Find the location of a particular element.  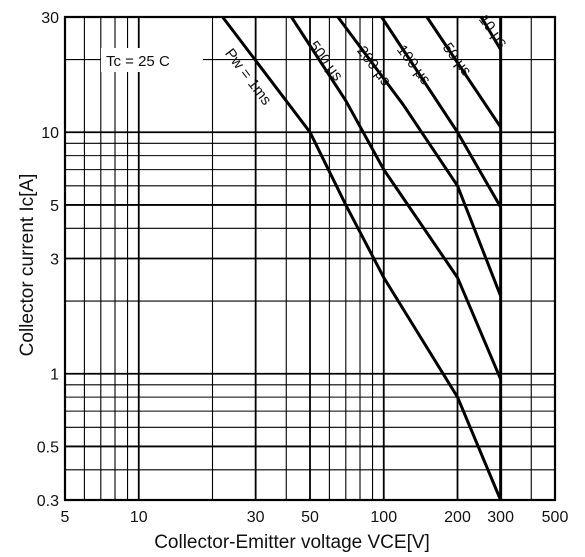

annotation-background is located at coordinates (152, 60).